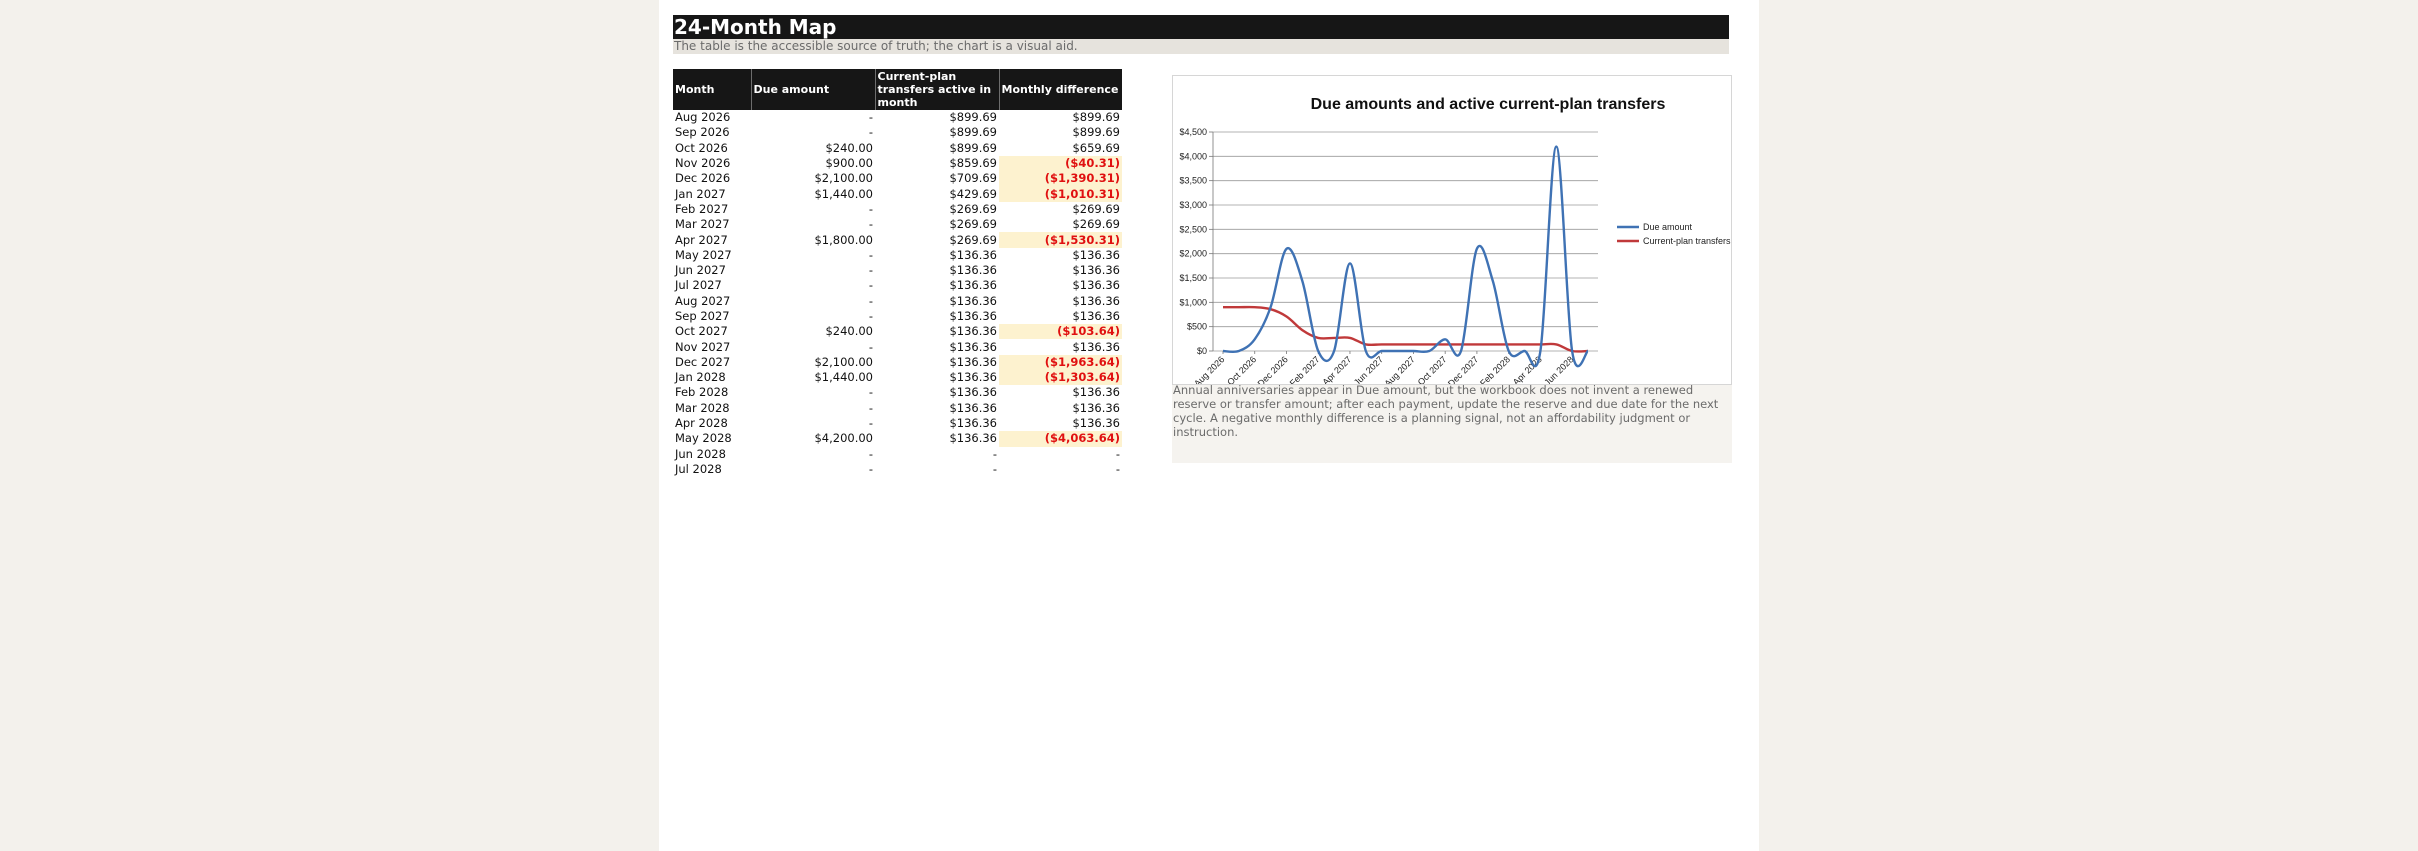 The height and width of the screenshot is (851, 2418). I want to click on cell-month: Dec 2026, so click(703, 178).